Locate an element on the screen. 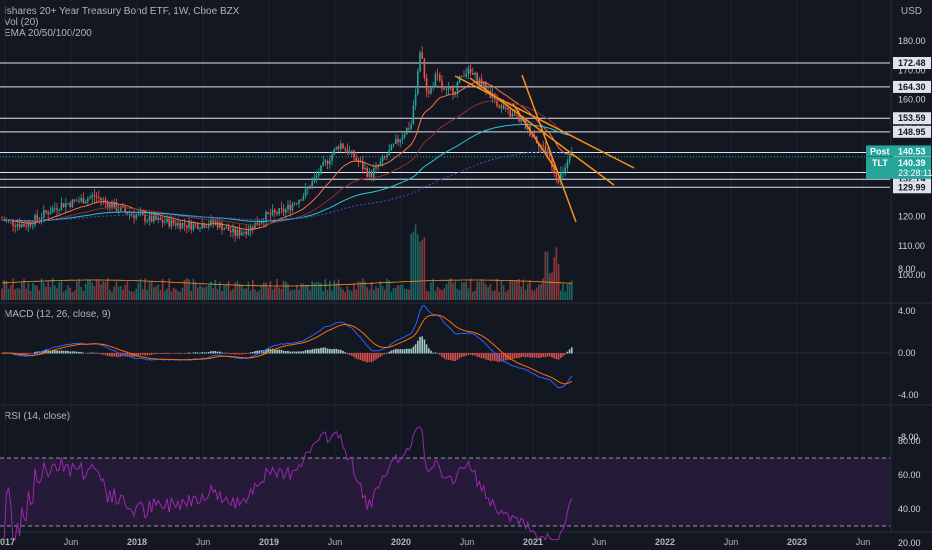 The width and height of the screenshot is (932, 550). trendlines is located at coordinates (544, 148).